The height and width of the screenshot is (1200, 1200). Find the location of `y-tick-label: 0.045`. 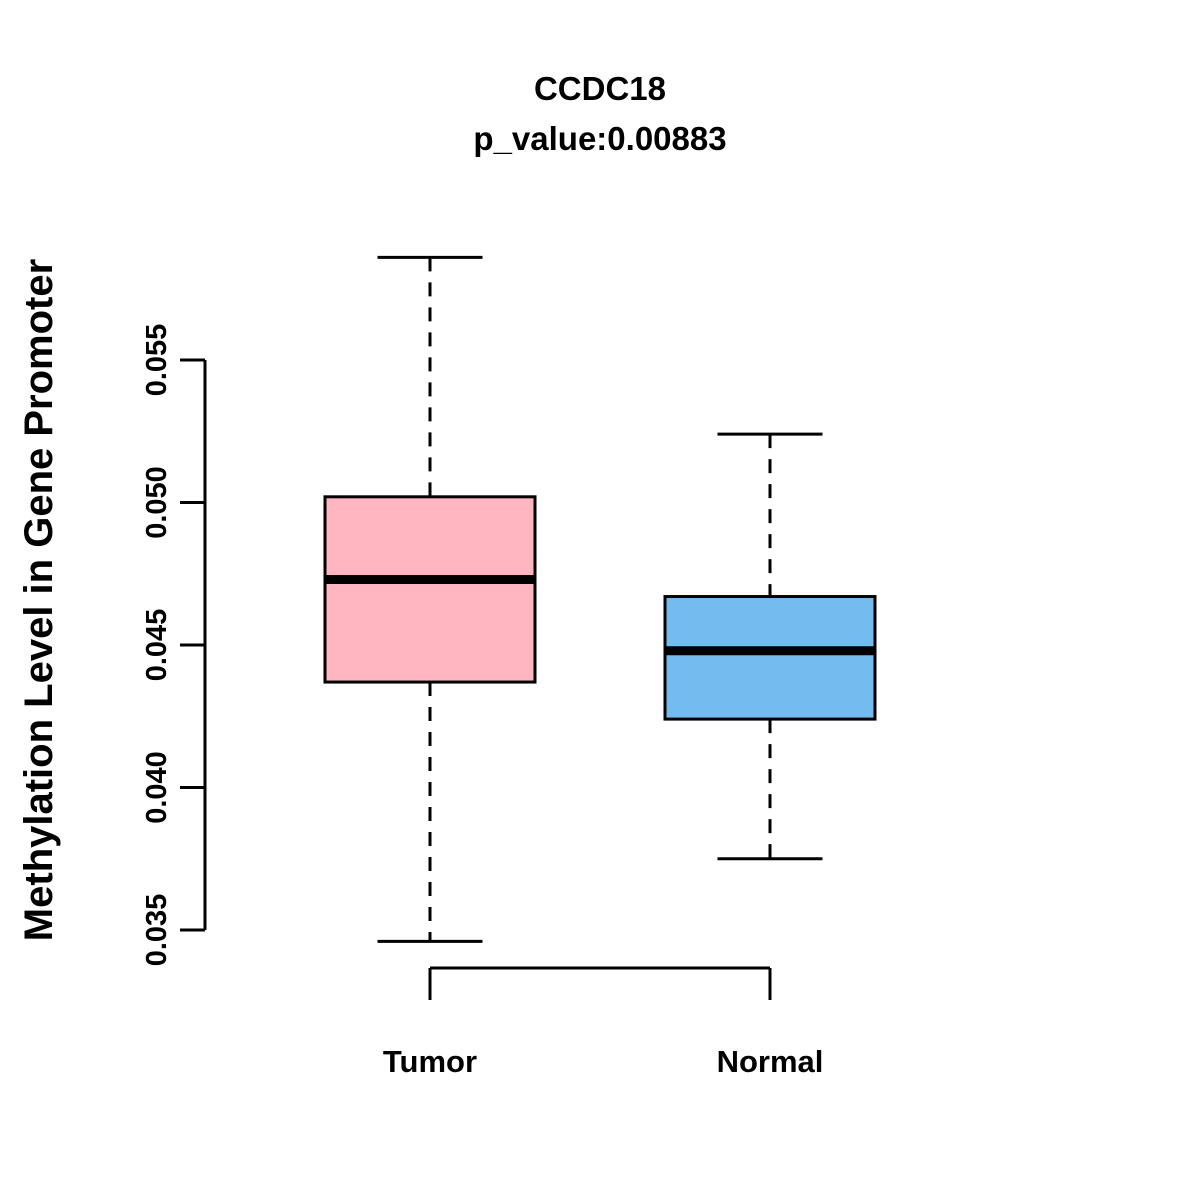

y-tick-label: 0.045 is located at coordinates (157, 645).